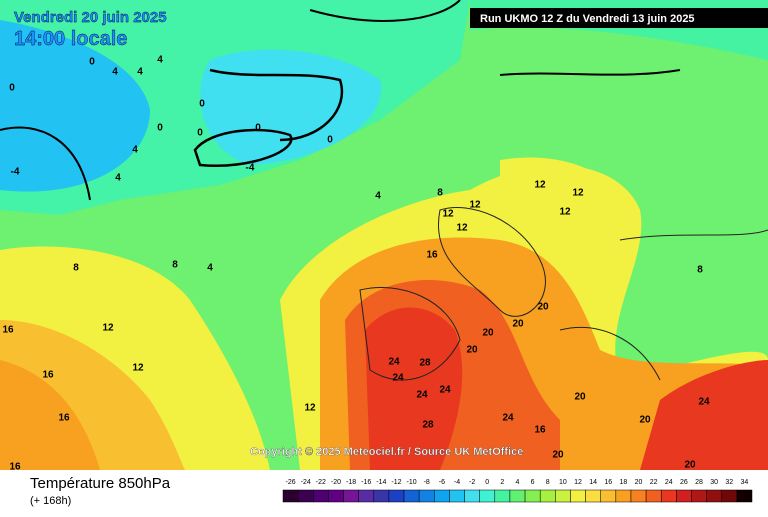 This screenshot has width=768, height=517. I want to click on legend-label: 28, so click(699, 482).